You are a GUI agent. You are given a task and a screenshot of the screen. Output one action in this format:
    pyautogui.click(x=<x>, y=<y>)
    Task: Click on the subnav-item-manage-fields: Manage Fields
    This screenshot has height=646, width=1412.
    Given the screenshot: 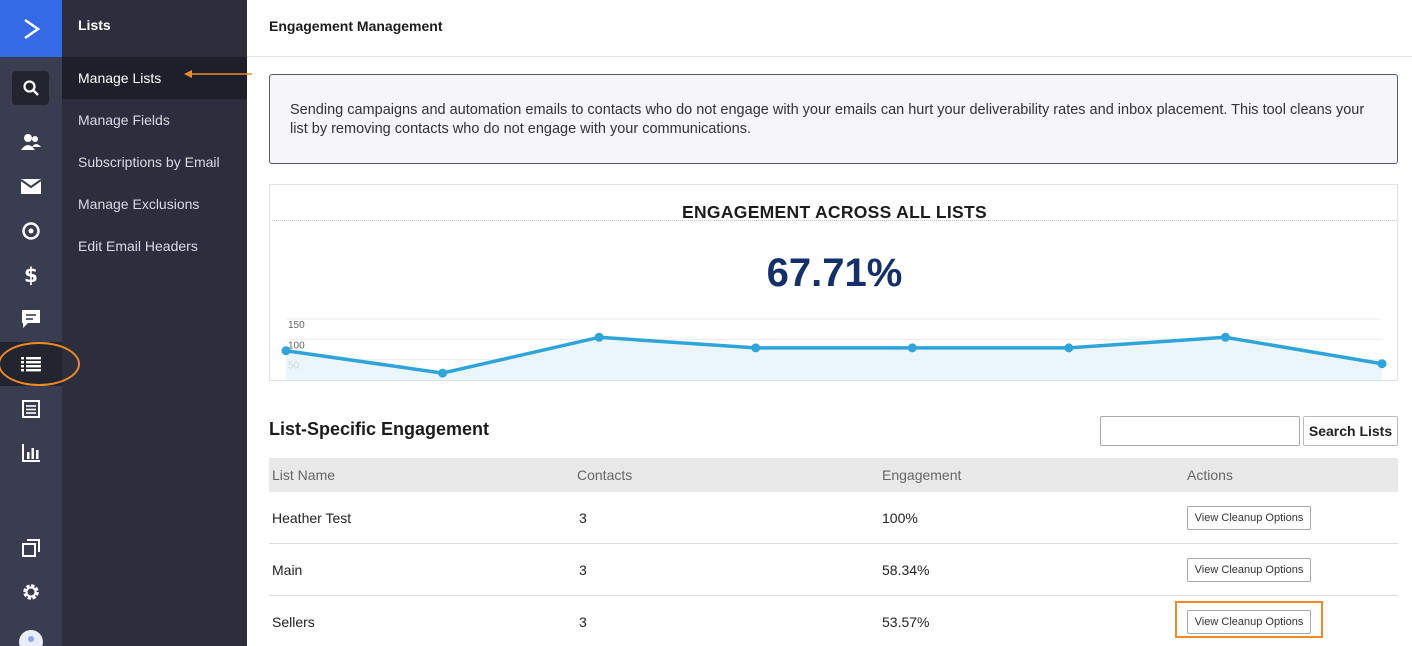 What is the action you would take?
    pyautogui.click(x=154, y=120)
    